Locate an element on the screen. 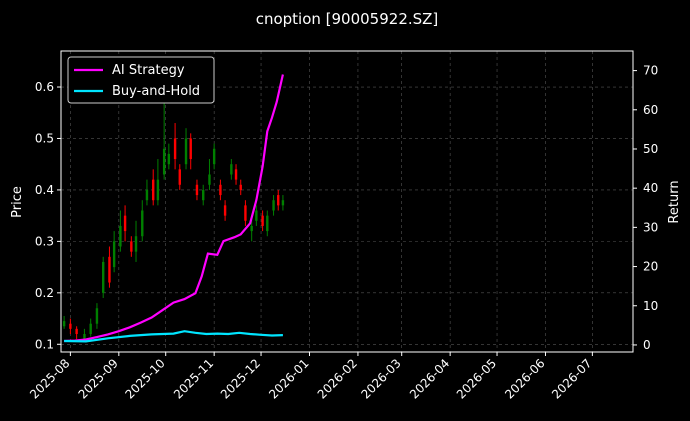 This screenshot has width=690, height=421. x-tick-label: 2025-11 is located at coordinates (193, 378).